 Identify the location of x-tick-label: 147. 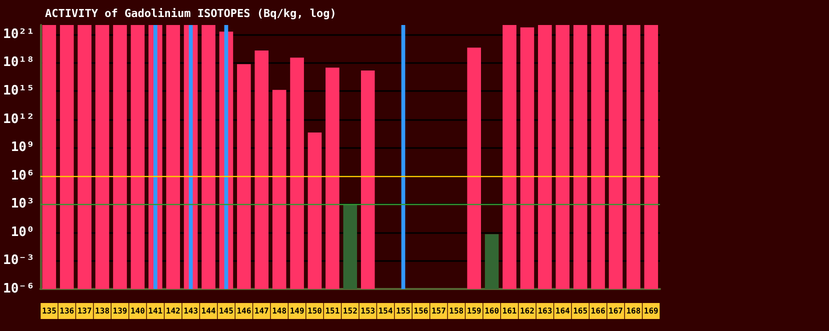
(262, 311).